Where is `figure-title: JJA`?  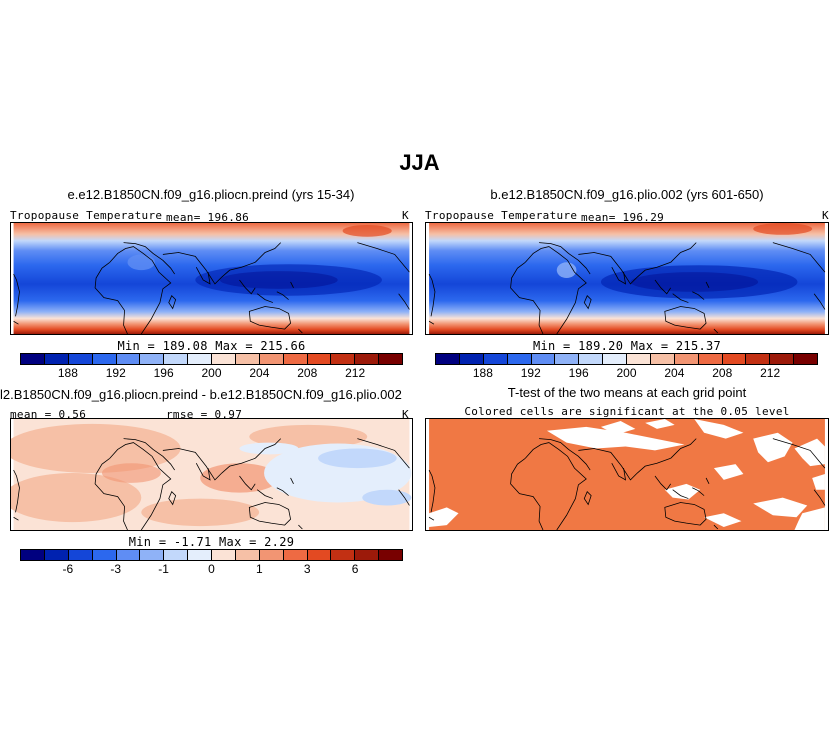 figure-title: JJA is located at coordinates (419, 162).